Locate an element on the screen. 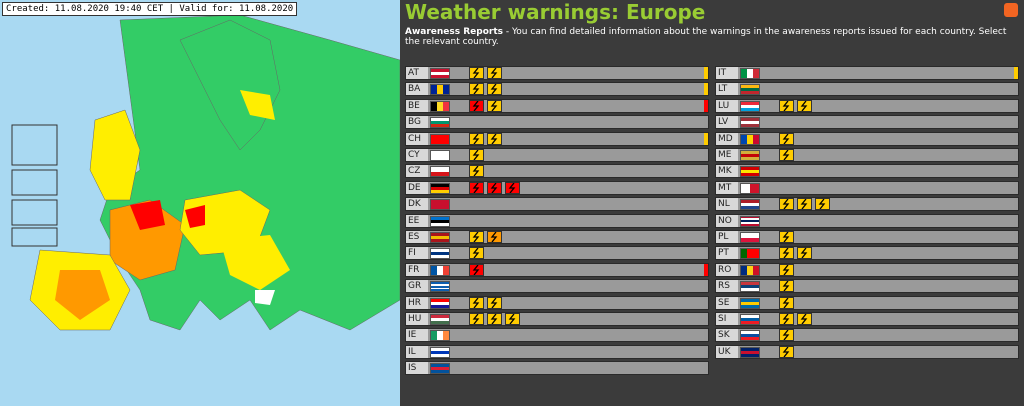 The height and width of the screenshot is (406, 1024). country-row: NL is located at coordinates (867, 204).